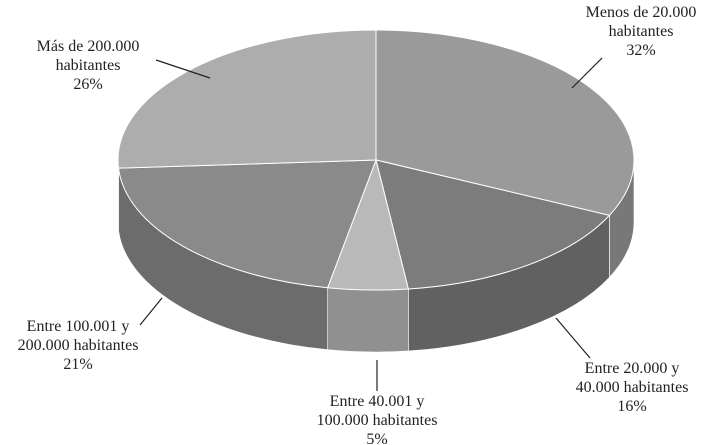 This screenshot has width=713, height=445. Describe the element at coordinates (641, 12) in the screenshot. I see `slice-label-0-line-0: Menos de 20.000` at that location.